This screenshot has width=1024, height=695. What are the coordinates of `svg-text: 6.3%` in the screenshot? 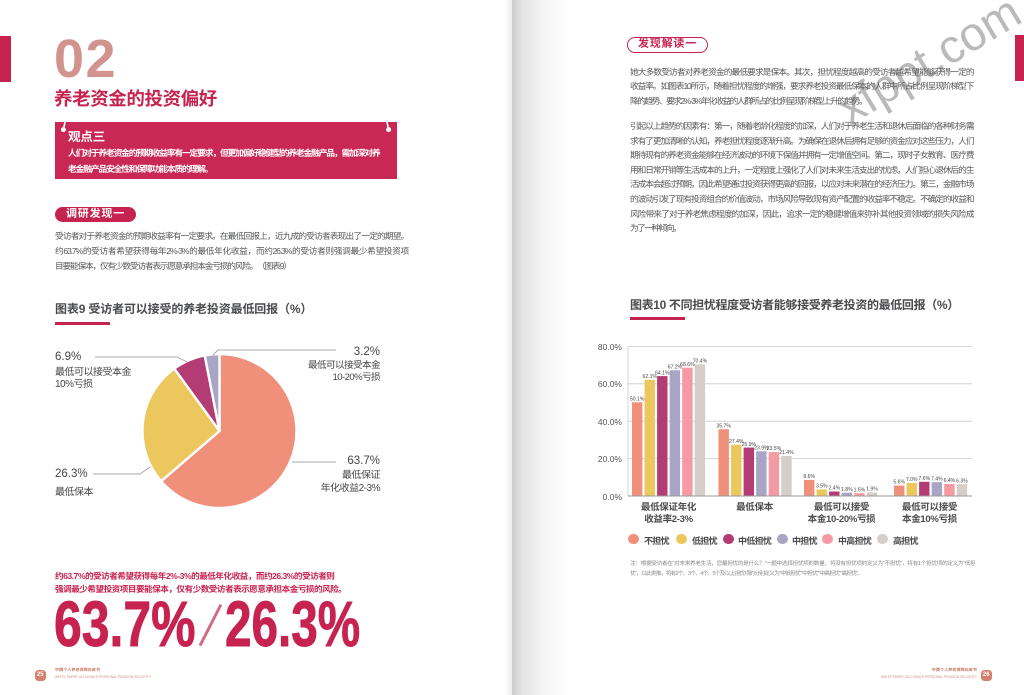 It's located at (962, 481).